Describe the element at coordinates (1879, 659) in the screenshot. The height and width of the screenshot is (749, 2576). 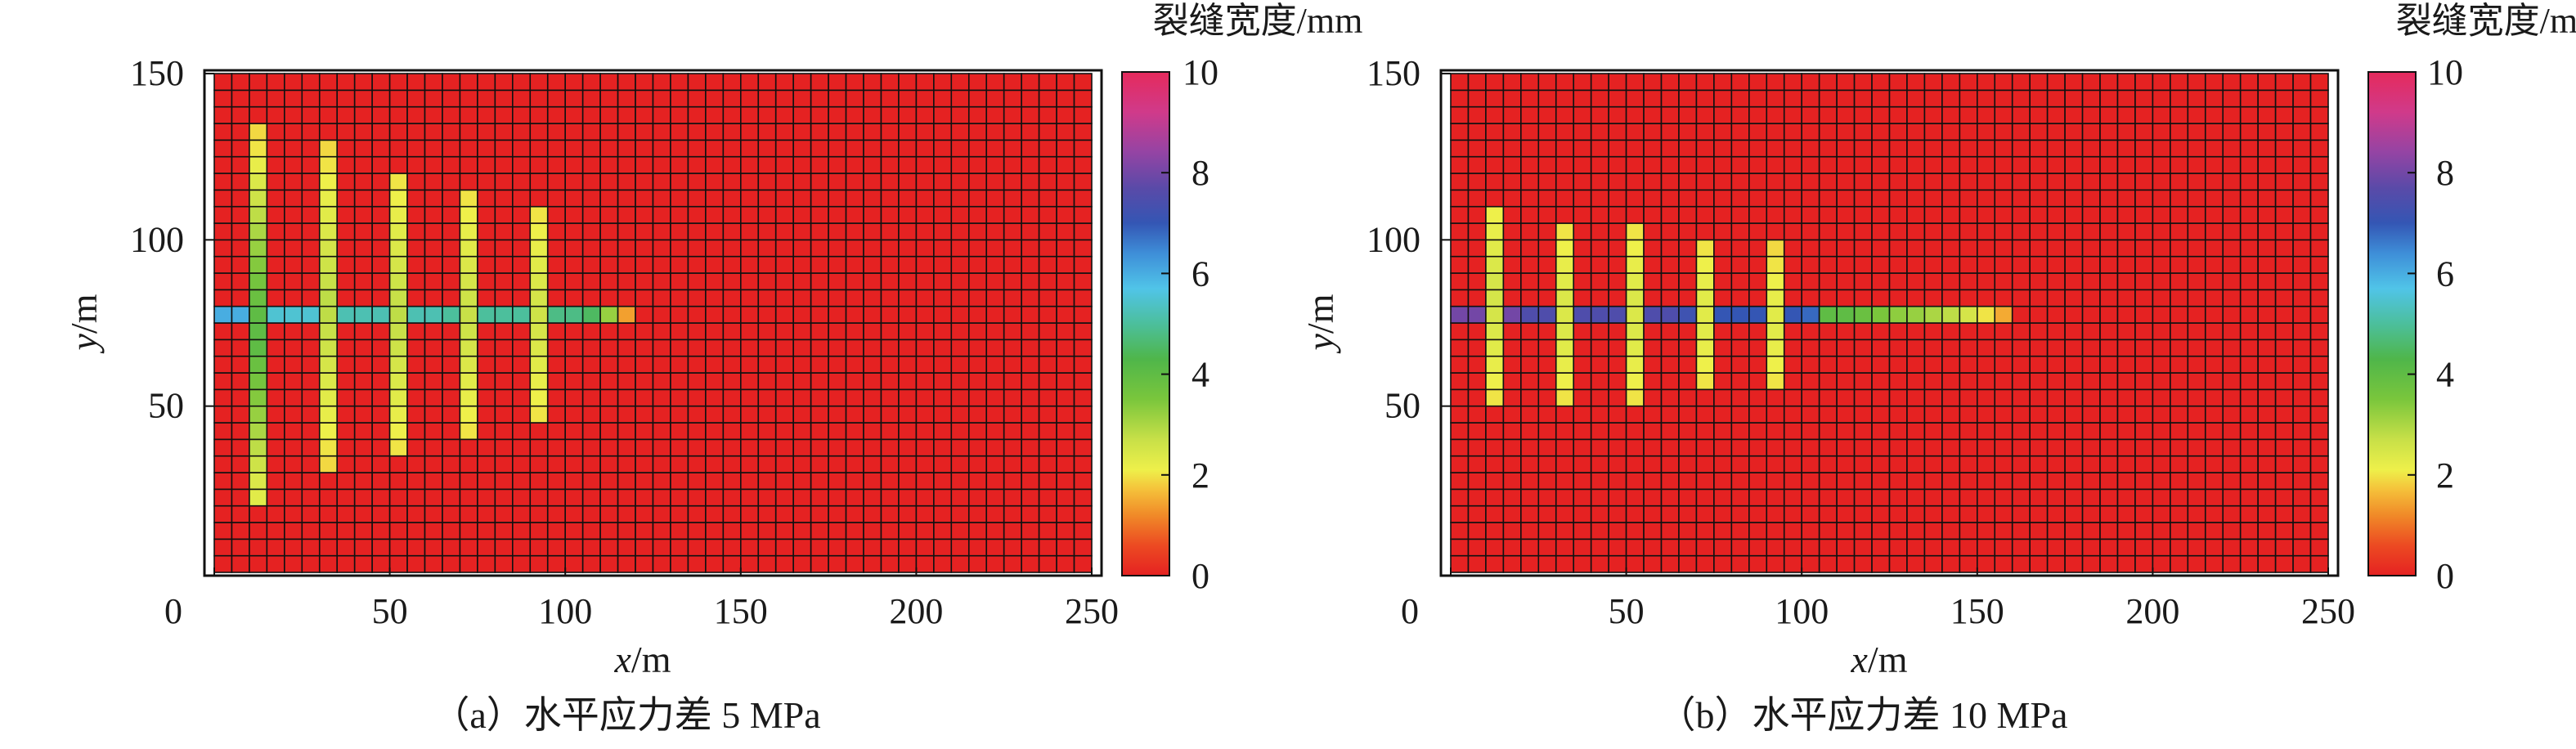
I see `panel-b-x-label: x/m` at that location.